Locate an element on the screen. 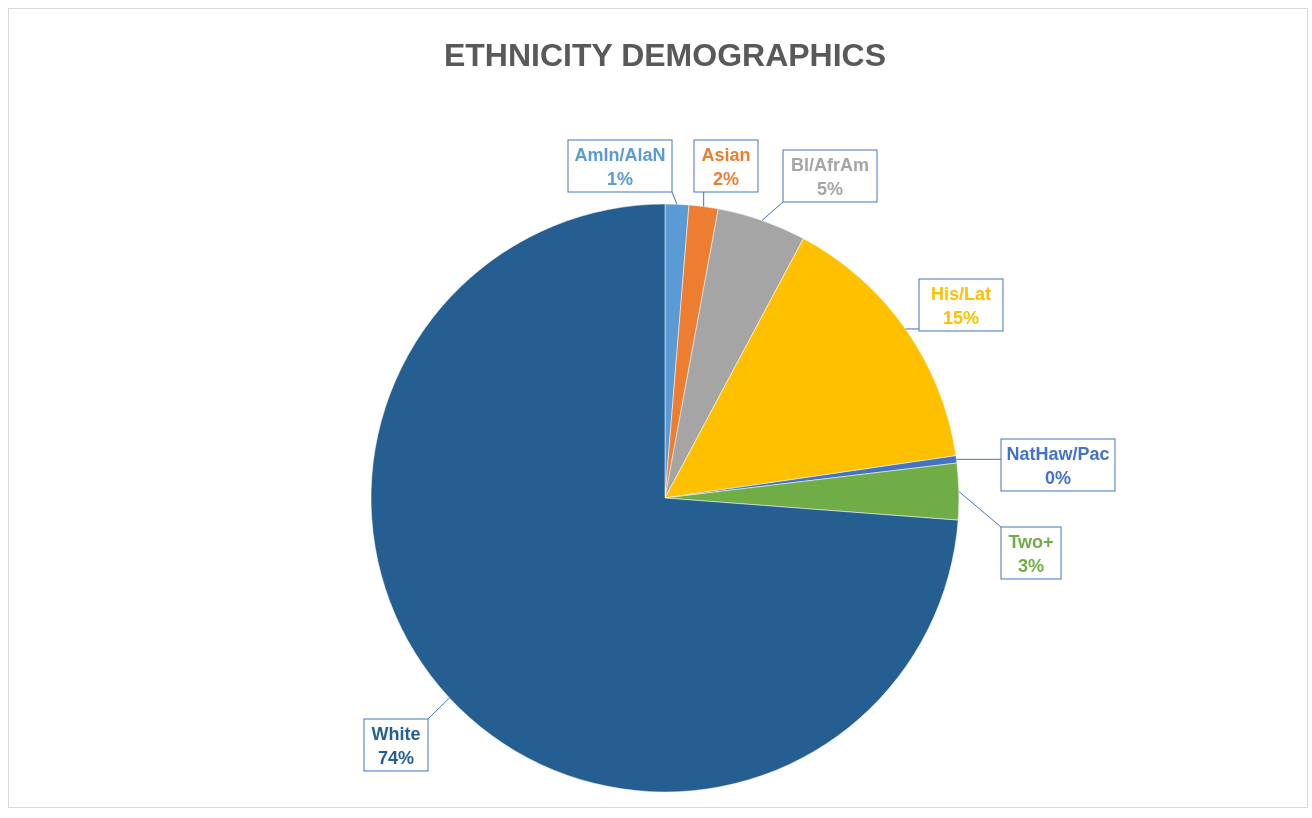 This screenshot has height=818, width=1312. chart-title: ETHNICITY DEMOGRAPHICS is located at coordinates (665, 55).